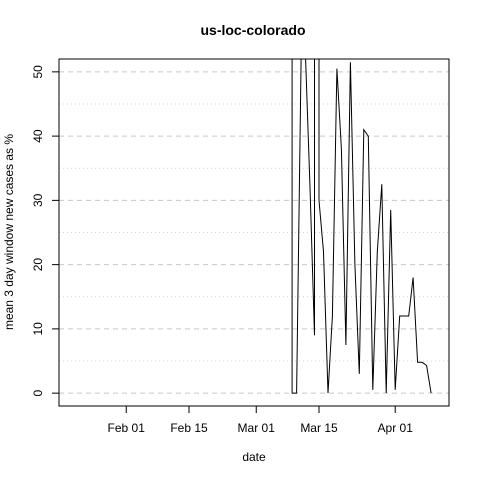 This screenshot has height=480, width=480. What do you see at coordinates (261, 420) in the screenshot?
I see `x-axis: Feb 01 Feb 15 Mar 01 Mar 15 Apr 01` at bounding box center [261, 420].